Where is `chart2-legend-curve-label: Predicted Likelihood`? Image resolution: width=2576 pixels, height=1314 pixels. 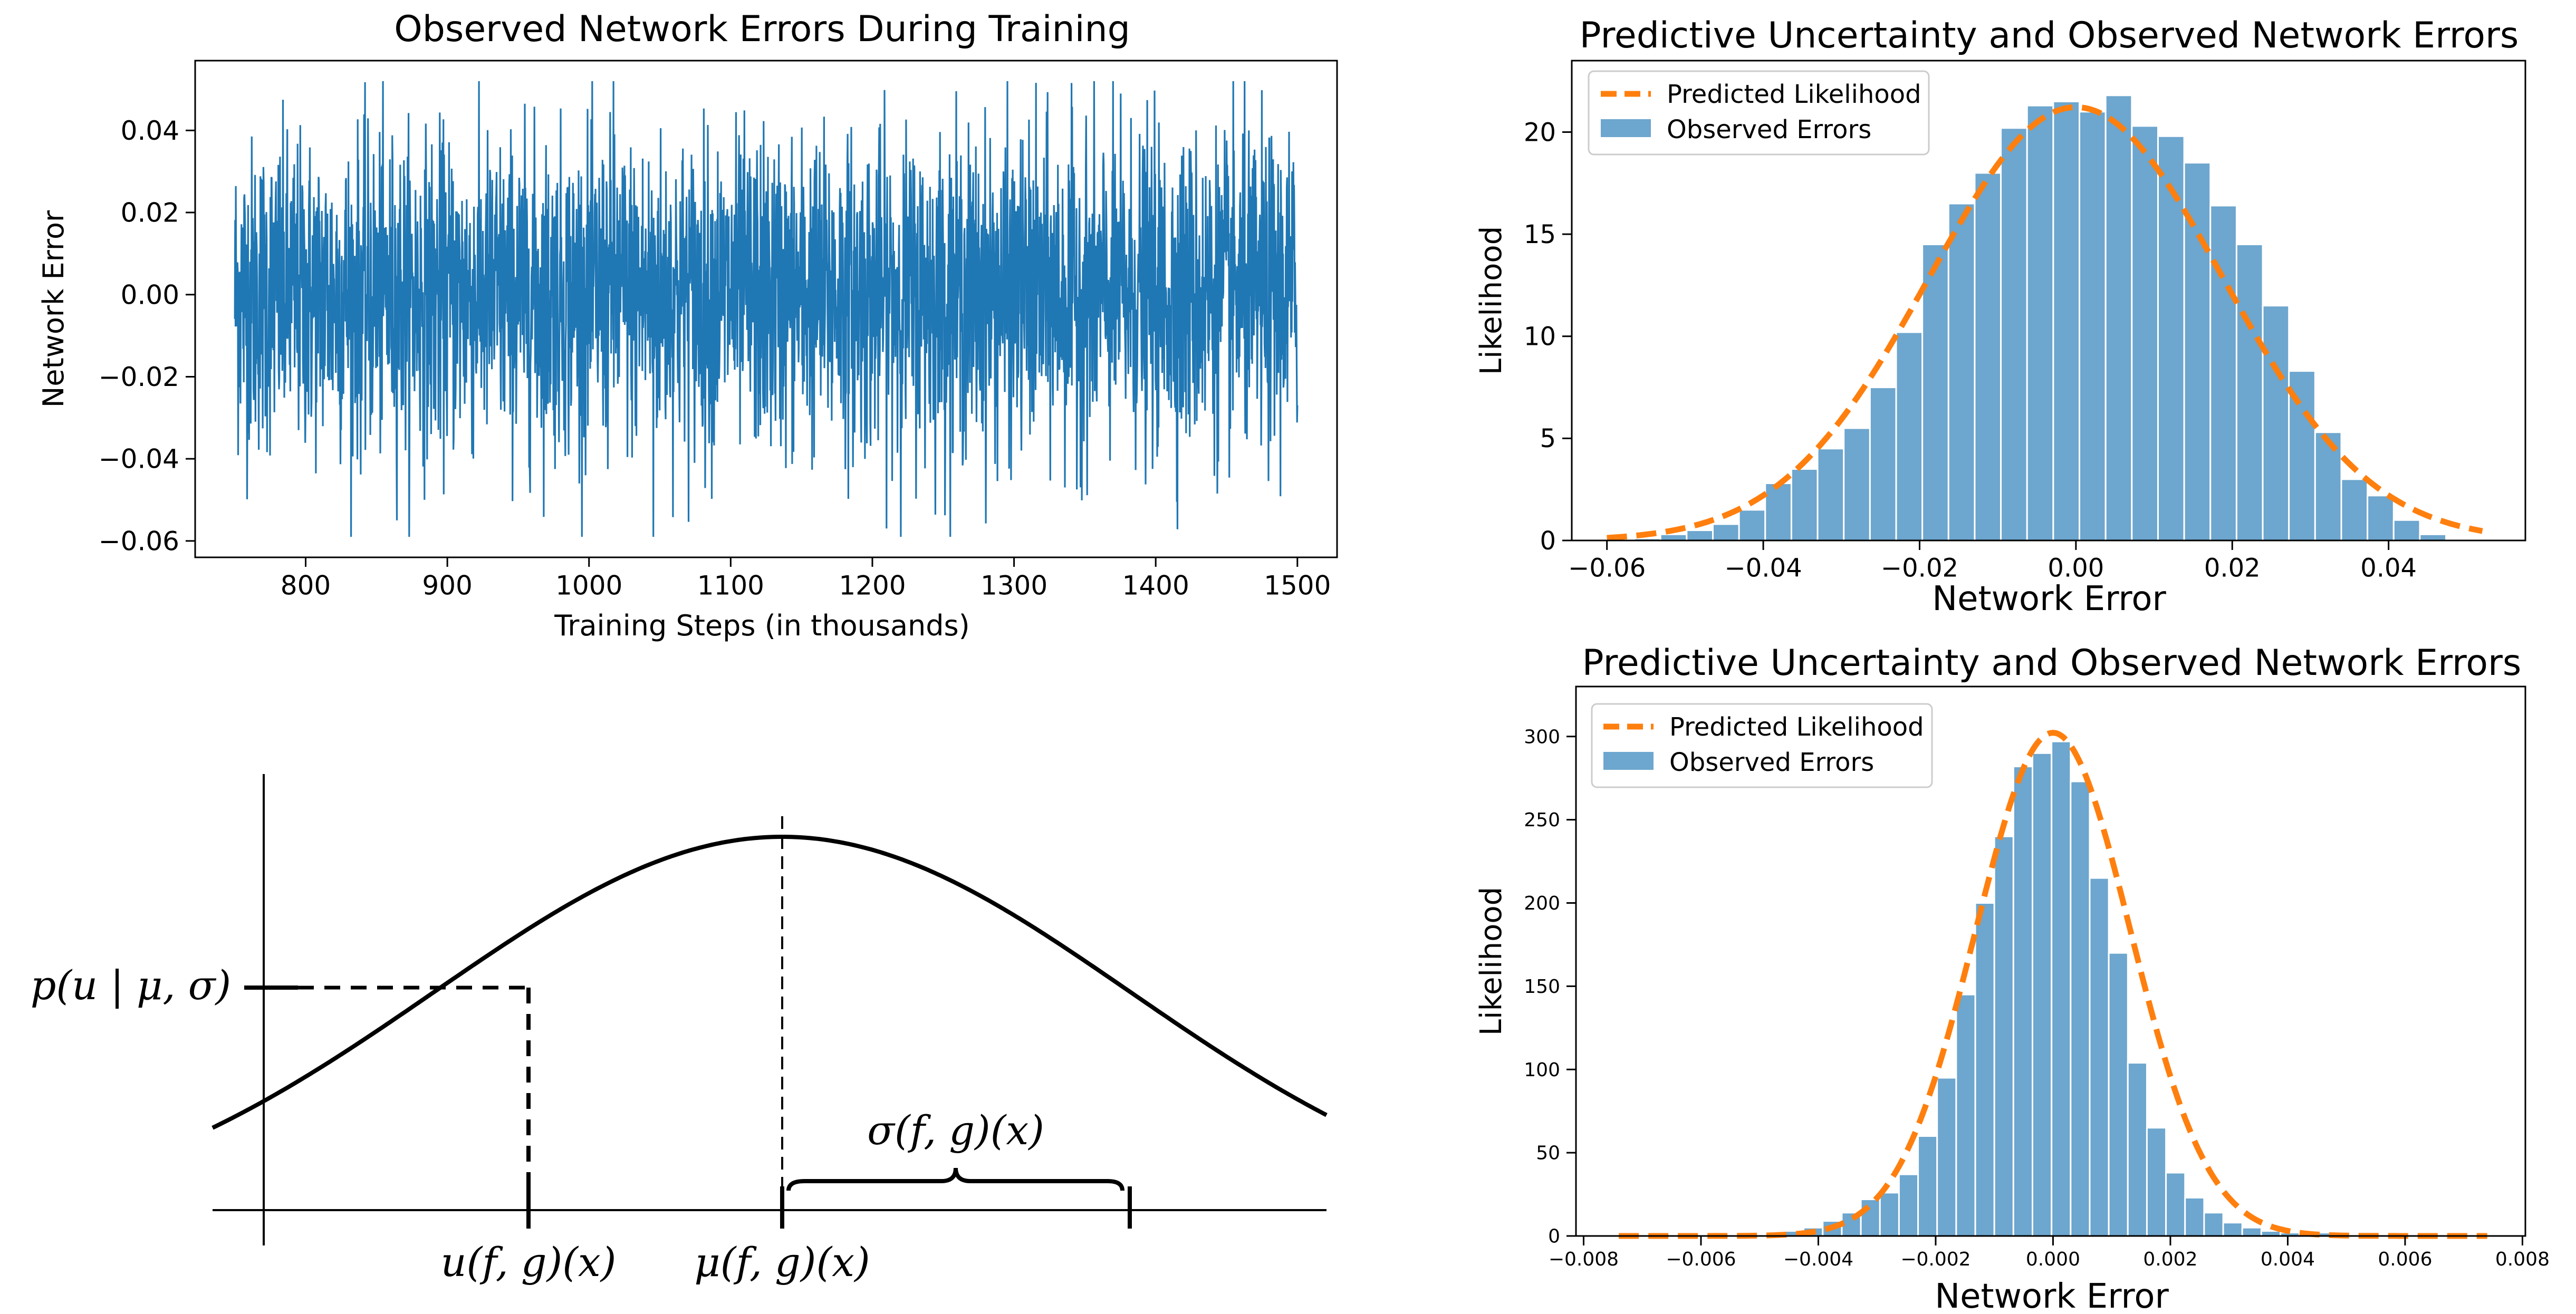 chart2-legend-curve-label: Predicted Likelihood is located at coordinates (1794, 94).